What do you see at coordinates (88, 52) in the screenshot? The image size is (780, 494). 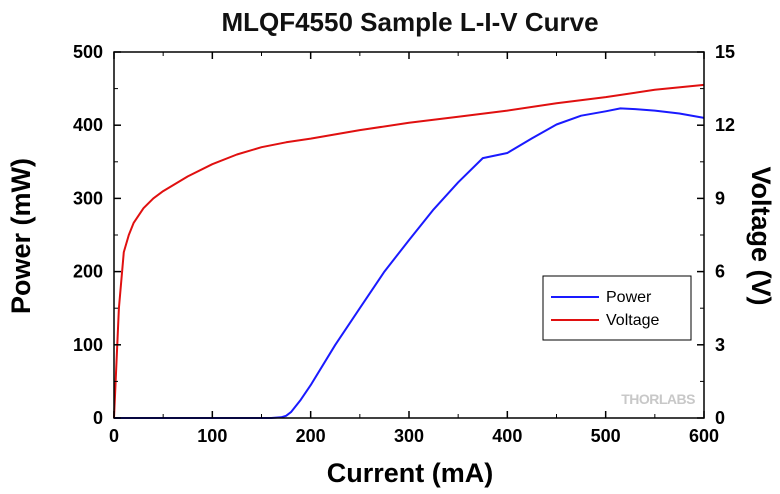 I see `y-tick-label: 500` at bounding box center [88, 52].